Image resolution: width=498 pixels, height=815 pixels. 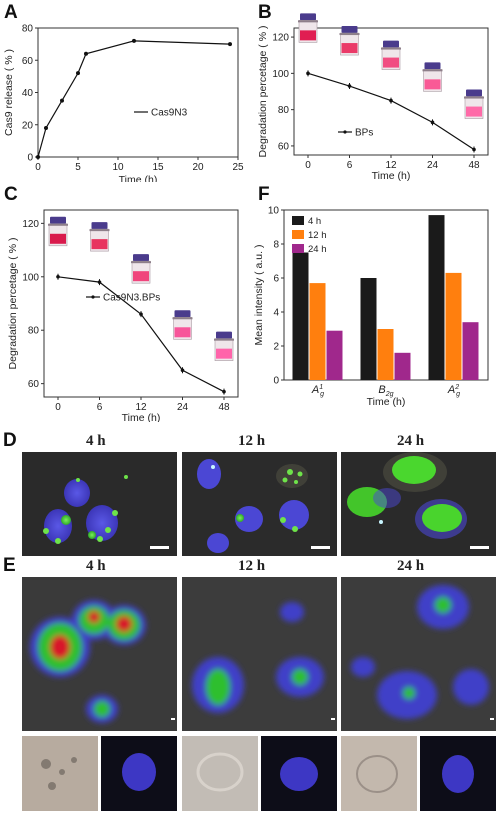 What do you see at coordinates (28, 93) in the screenshot?
I see `chart-a-ytick-label: 40` at bounding box center [28, 93].